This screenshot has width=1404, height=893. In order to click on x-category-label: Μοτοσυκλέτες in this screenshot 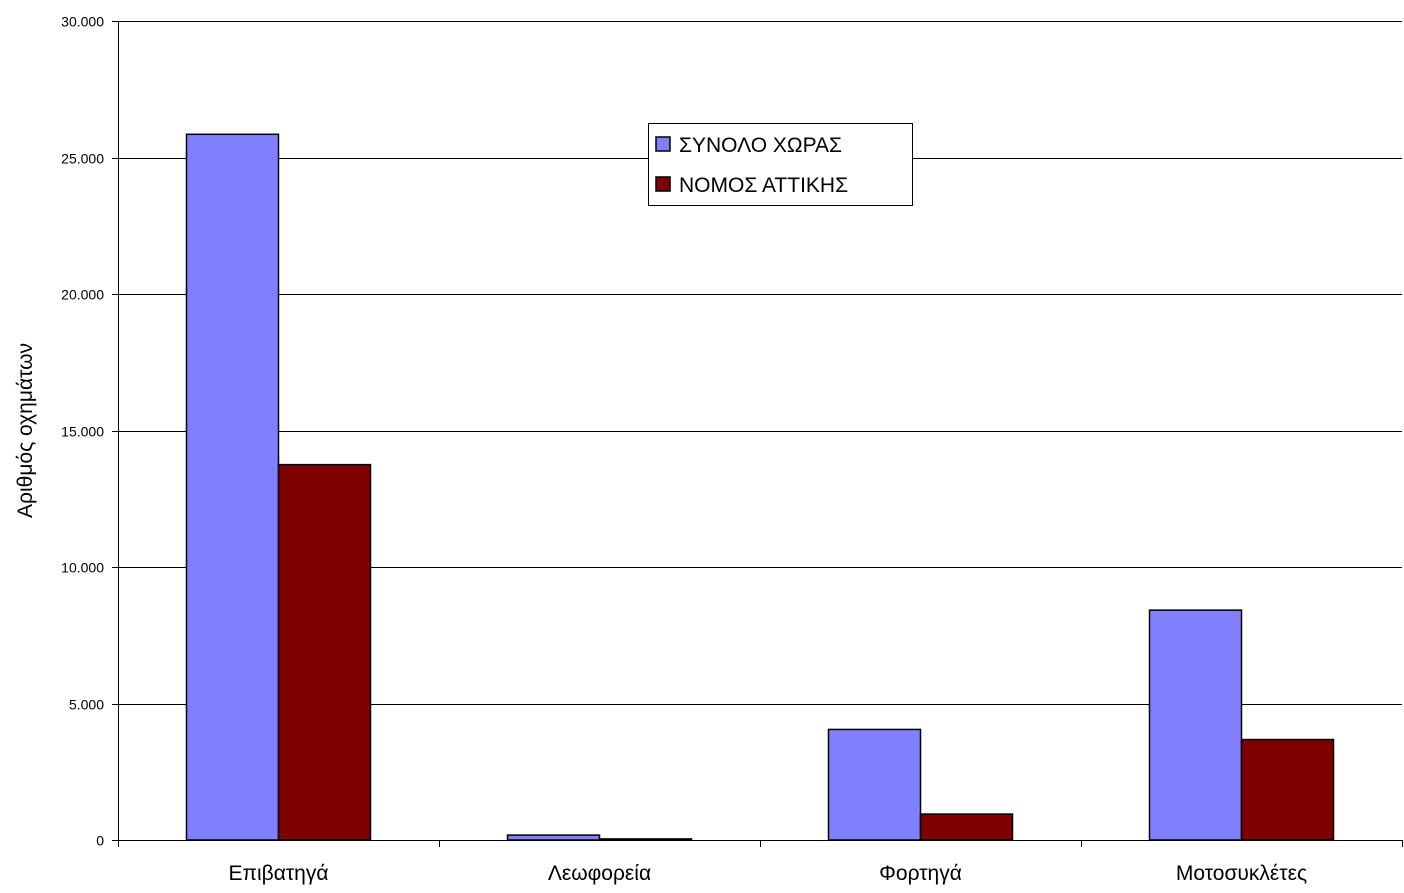, I will do `click(1241, 873)`.